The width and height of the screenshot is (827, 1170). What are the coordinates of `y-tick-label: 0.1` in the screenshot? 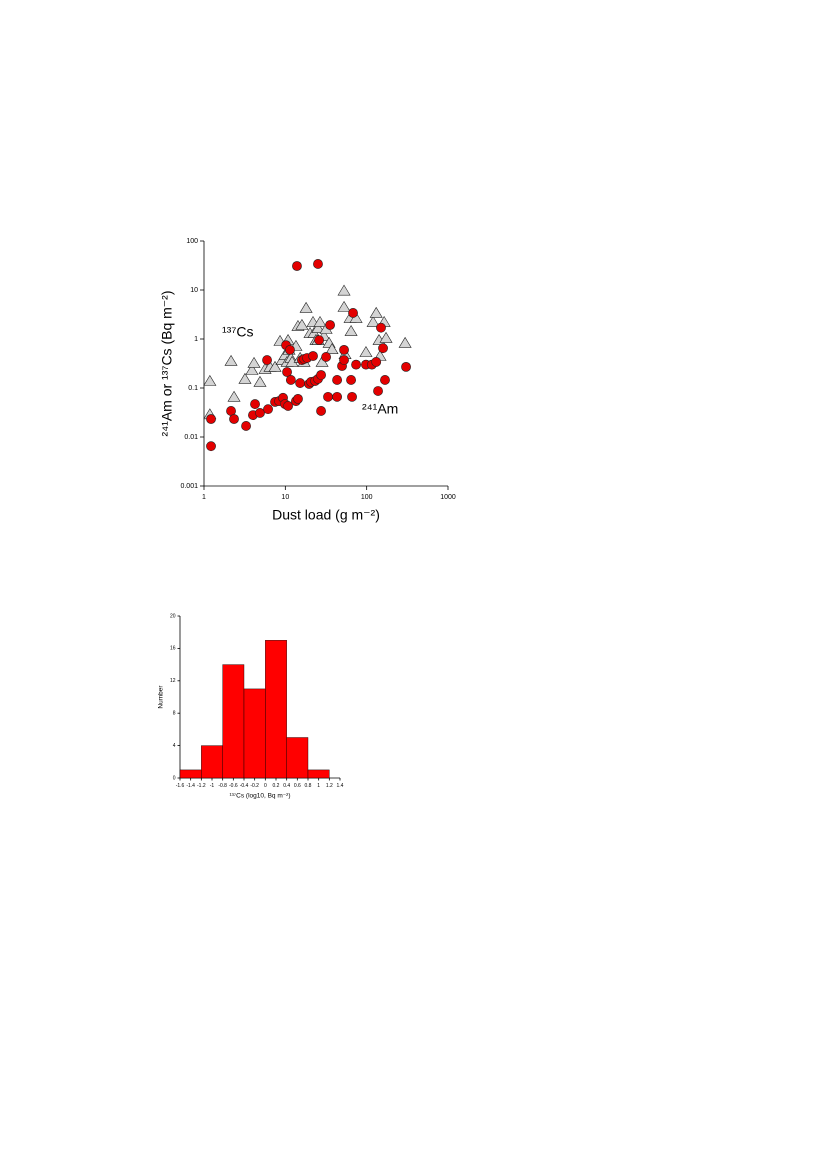 It's located at (193, 388).